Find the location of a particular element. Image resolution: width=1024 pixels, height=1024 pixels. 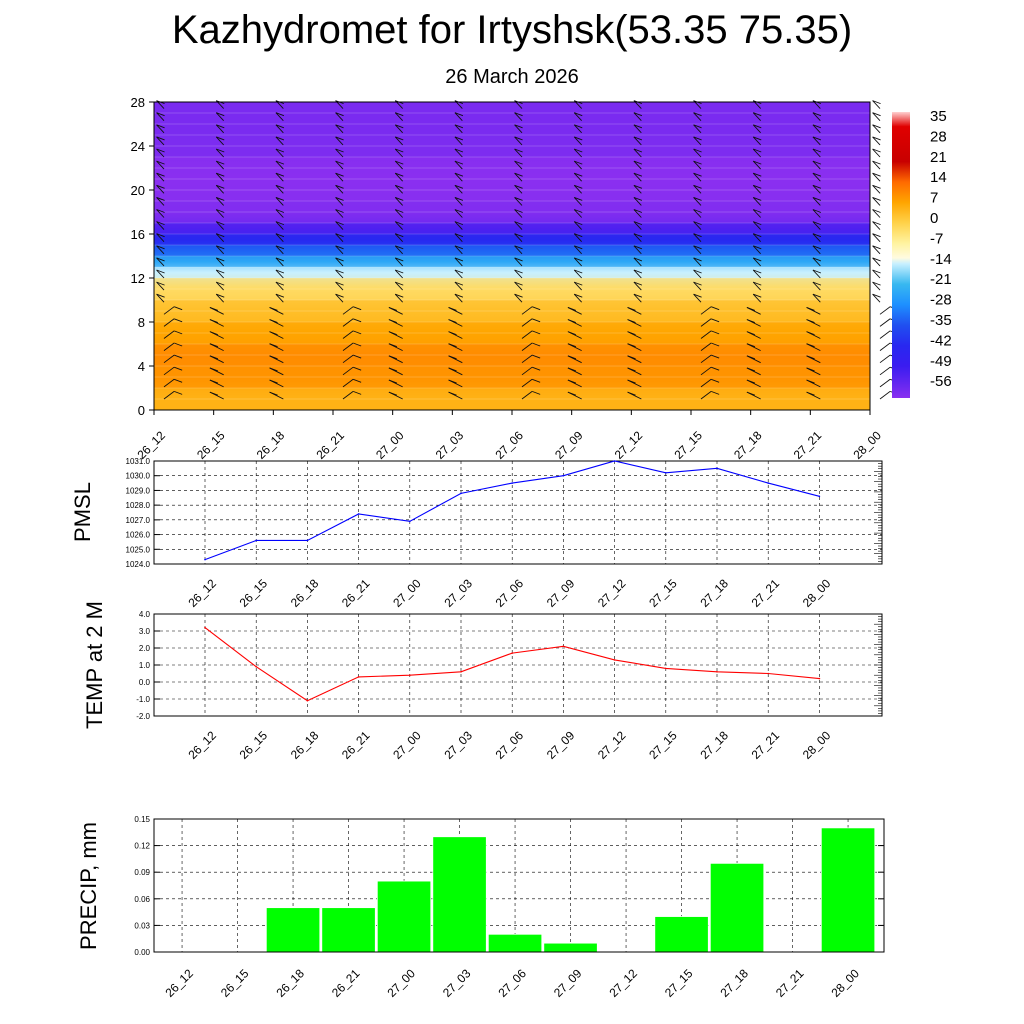

colorbar-label: 28 is located at coordinates (938, 136).